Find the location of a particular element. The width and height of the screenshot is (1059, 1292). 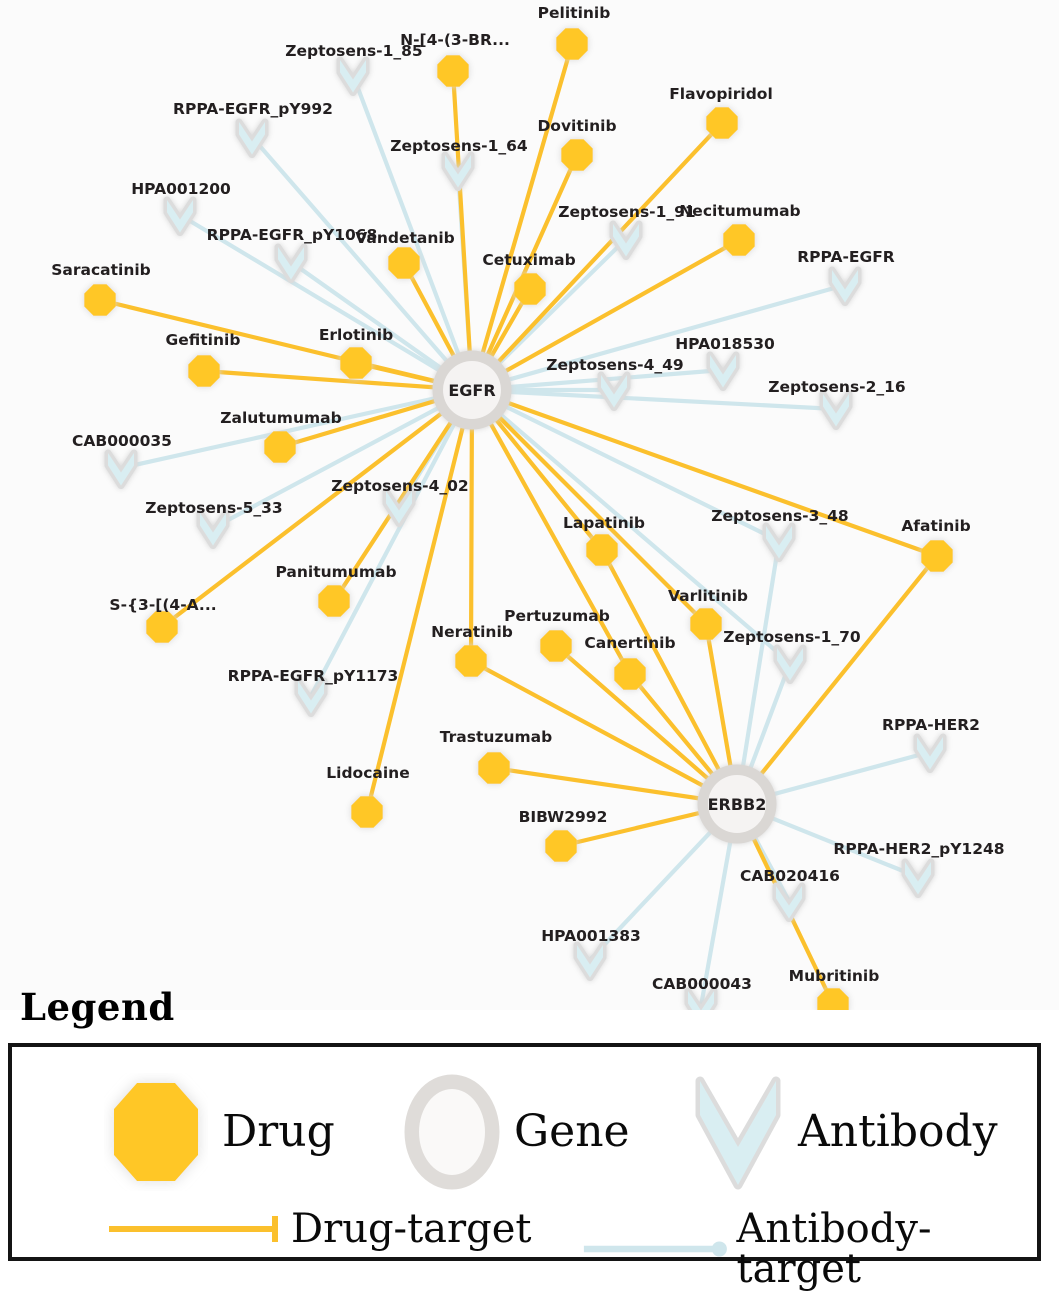

legend-label-drug: Drug is located at coordinates (278, 1131).